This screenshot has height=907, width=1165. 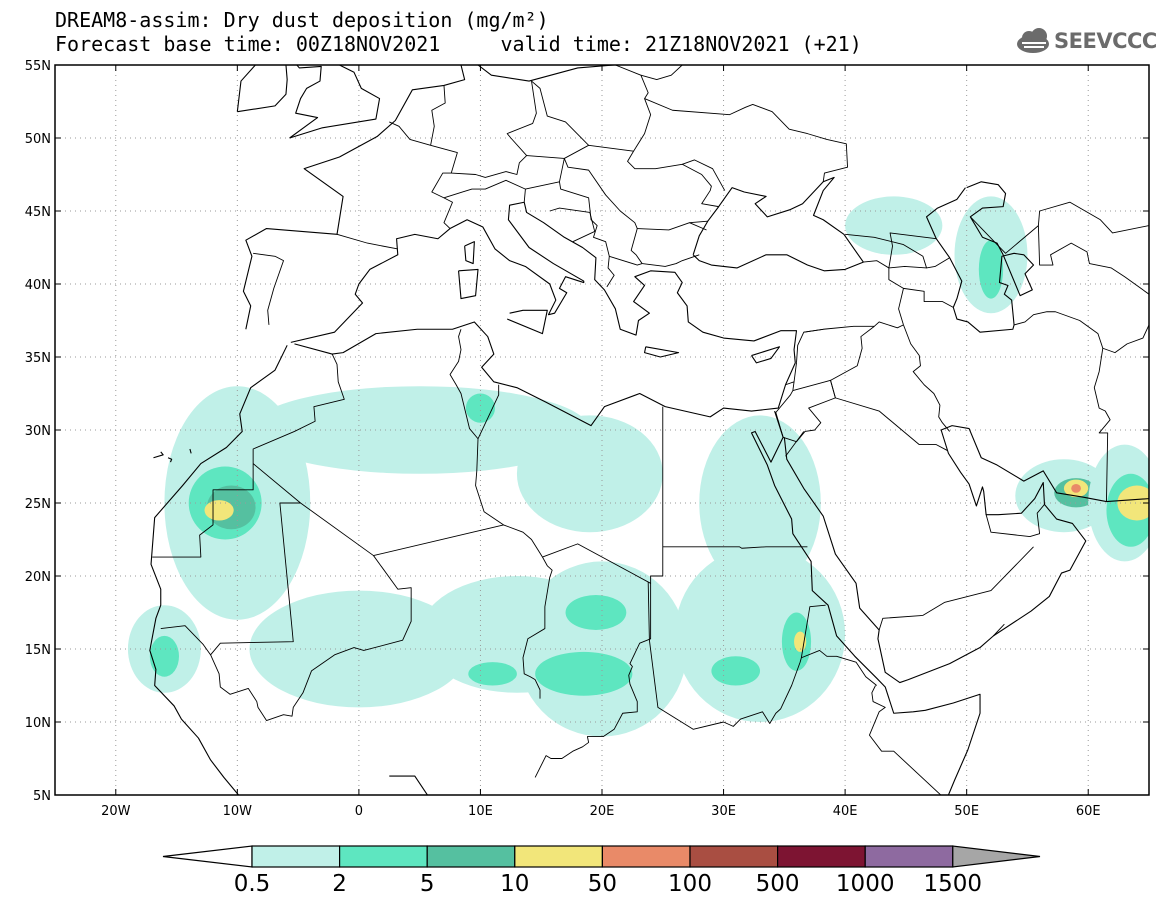 What do you see at coordinates (38, 577) in the screenshot?
I see `lat-label: 20N` at bounding box center [38, 577].